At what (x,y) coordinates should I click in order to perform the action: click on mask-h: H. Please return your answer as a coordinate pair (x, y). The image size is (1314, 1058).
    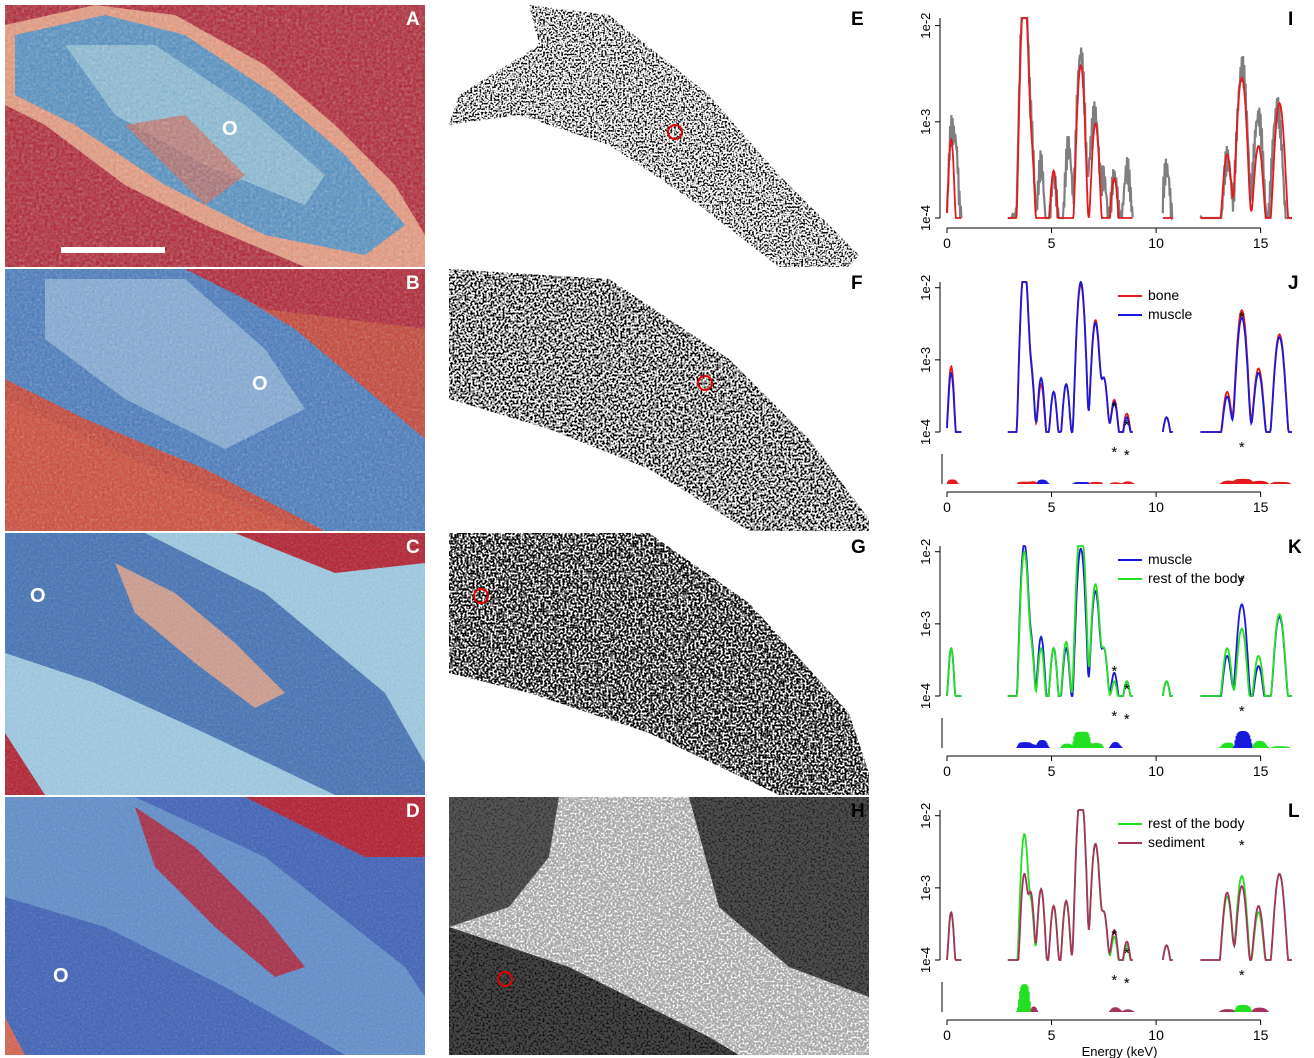
    Looking at the image, I should click on (659, 926).